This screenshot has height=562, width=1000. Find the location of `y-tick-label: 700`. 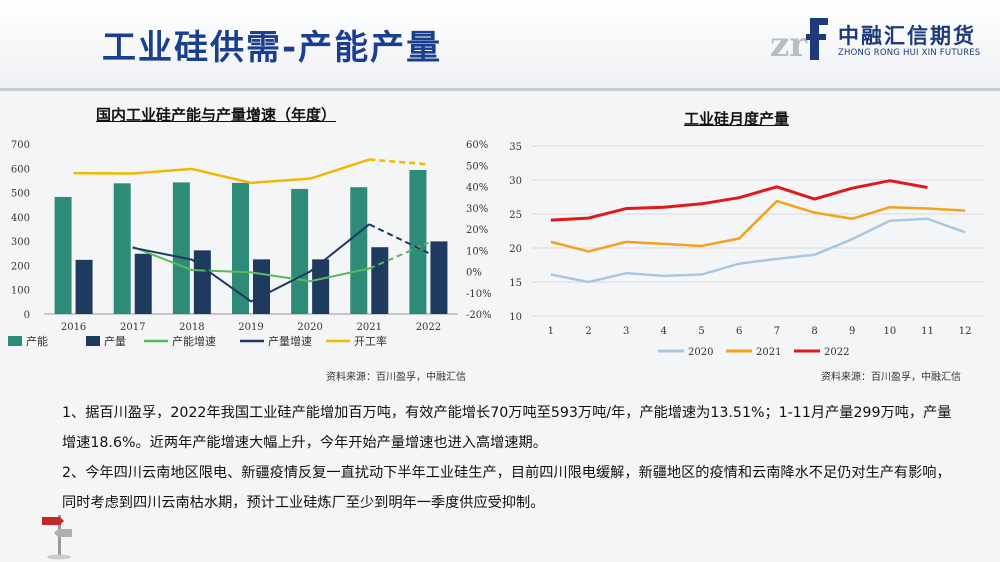

y-tick-label: 700 is located at coordinates (20, 145).